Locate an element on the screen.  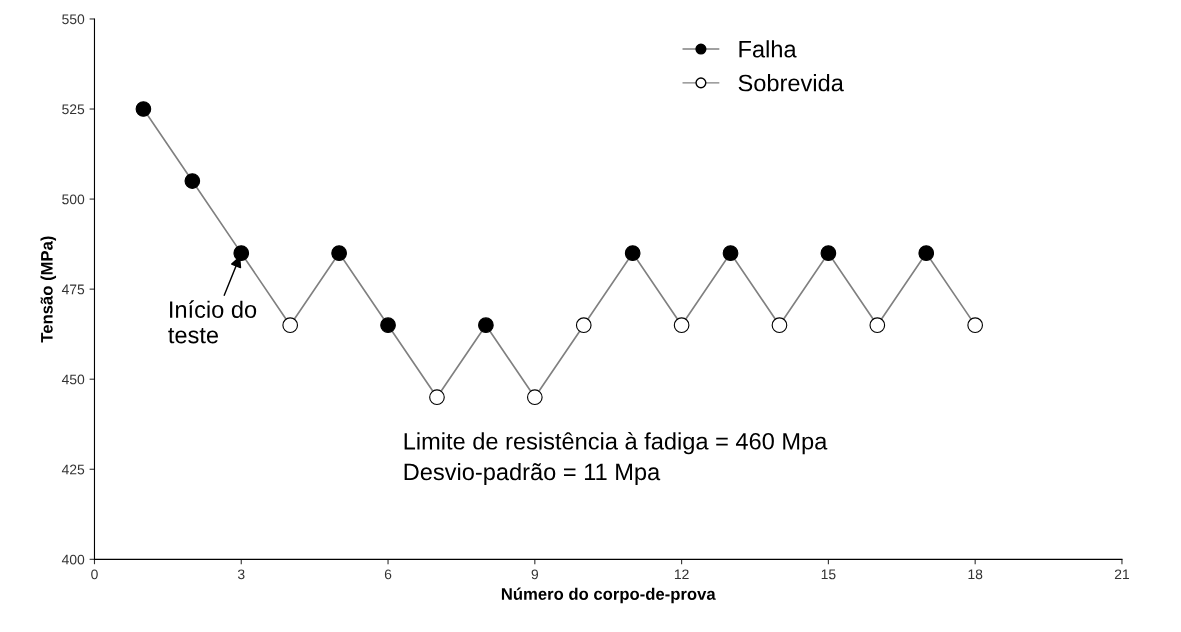
annotation: Início do teste is located at coordinates (212, 322).